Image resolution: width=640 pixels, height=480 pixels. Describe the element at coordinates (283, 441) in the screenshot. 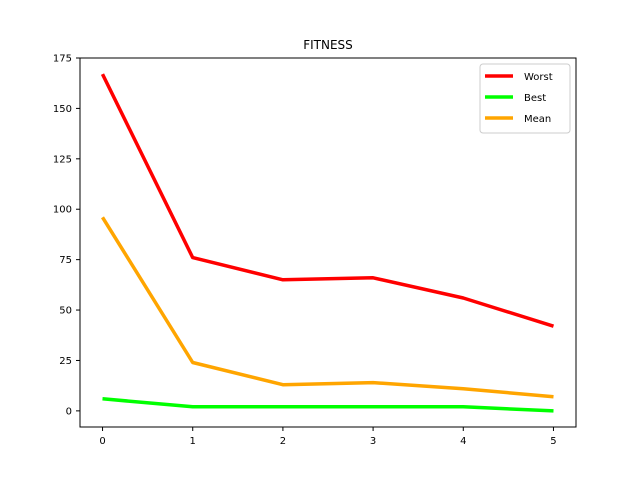

I see `x-tick-label: 2` at that location.